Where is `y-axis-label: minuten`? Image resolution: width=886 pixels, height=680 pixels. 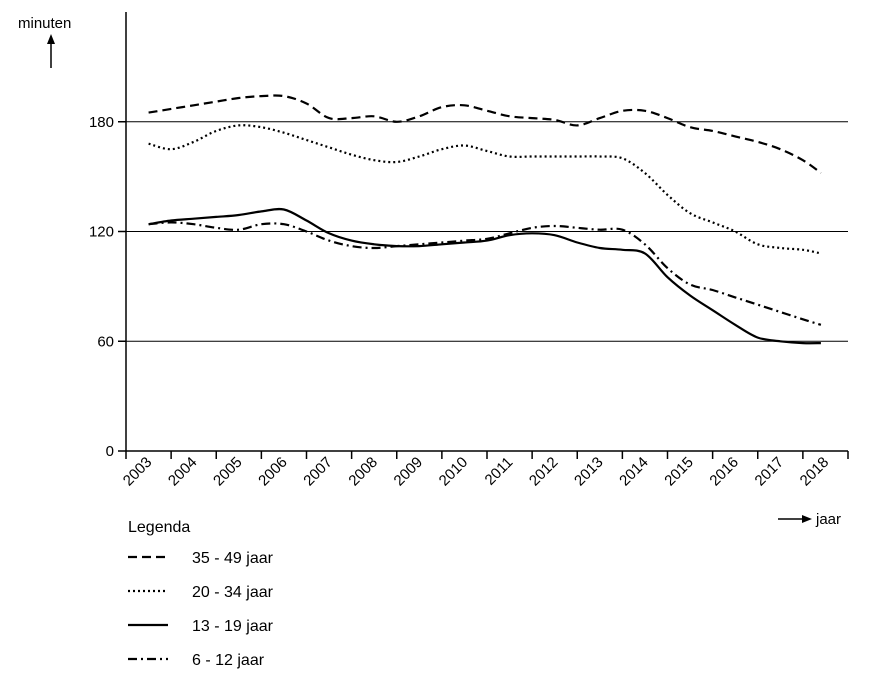
y-axis-label: minuten is located at coordinates (44, 23).